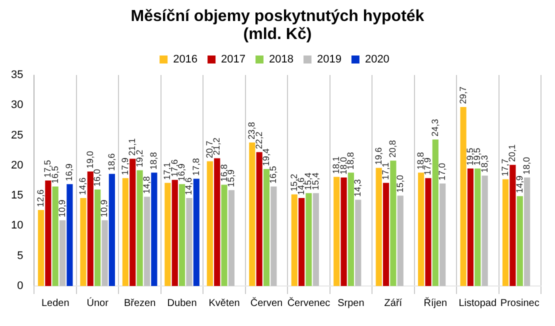  I want to click on data-label: 14,6, so click(83, 186).